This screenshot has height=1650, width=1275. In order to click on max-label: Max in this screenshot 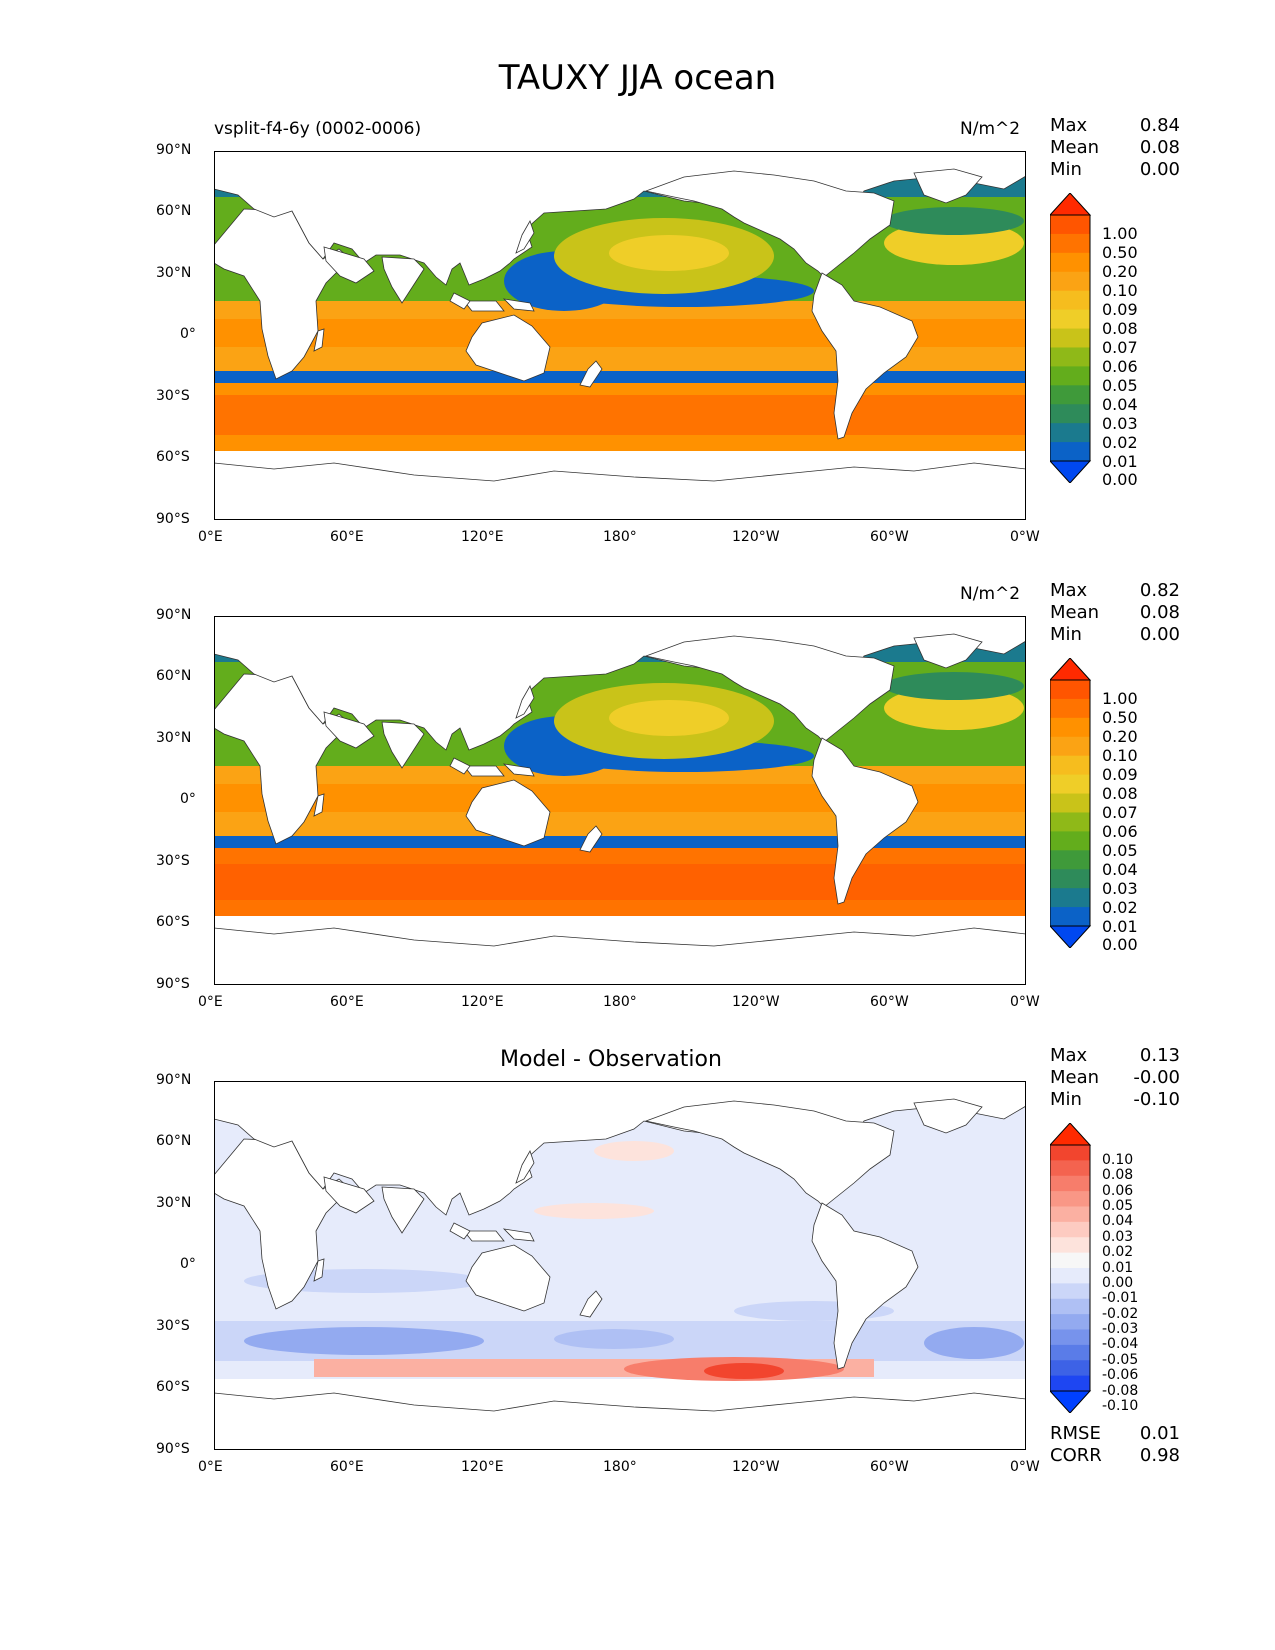, I will do `click(1069, 1055)`.